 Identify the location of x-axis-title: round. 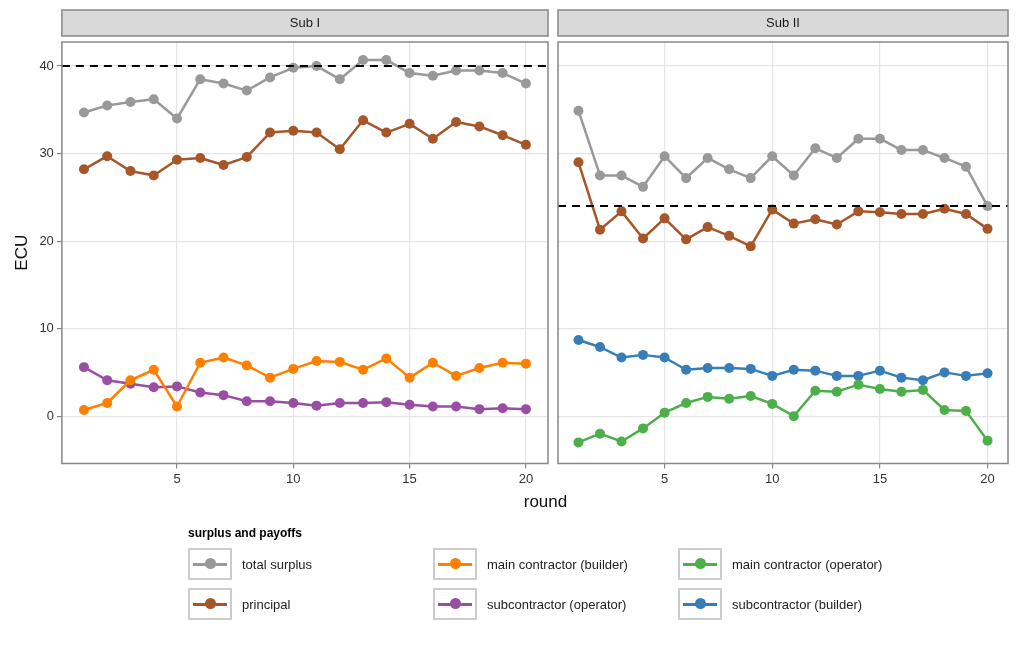
(545, 502).